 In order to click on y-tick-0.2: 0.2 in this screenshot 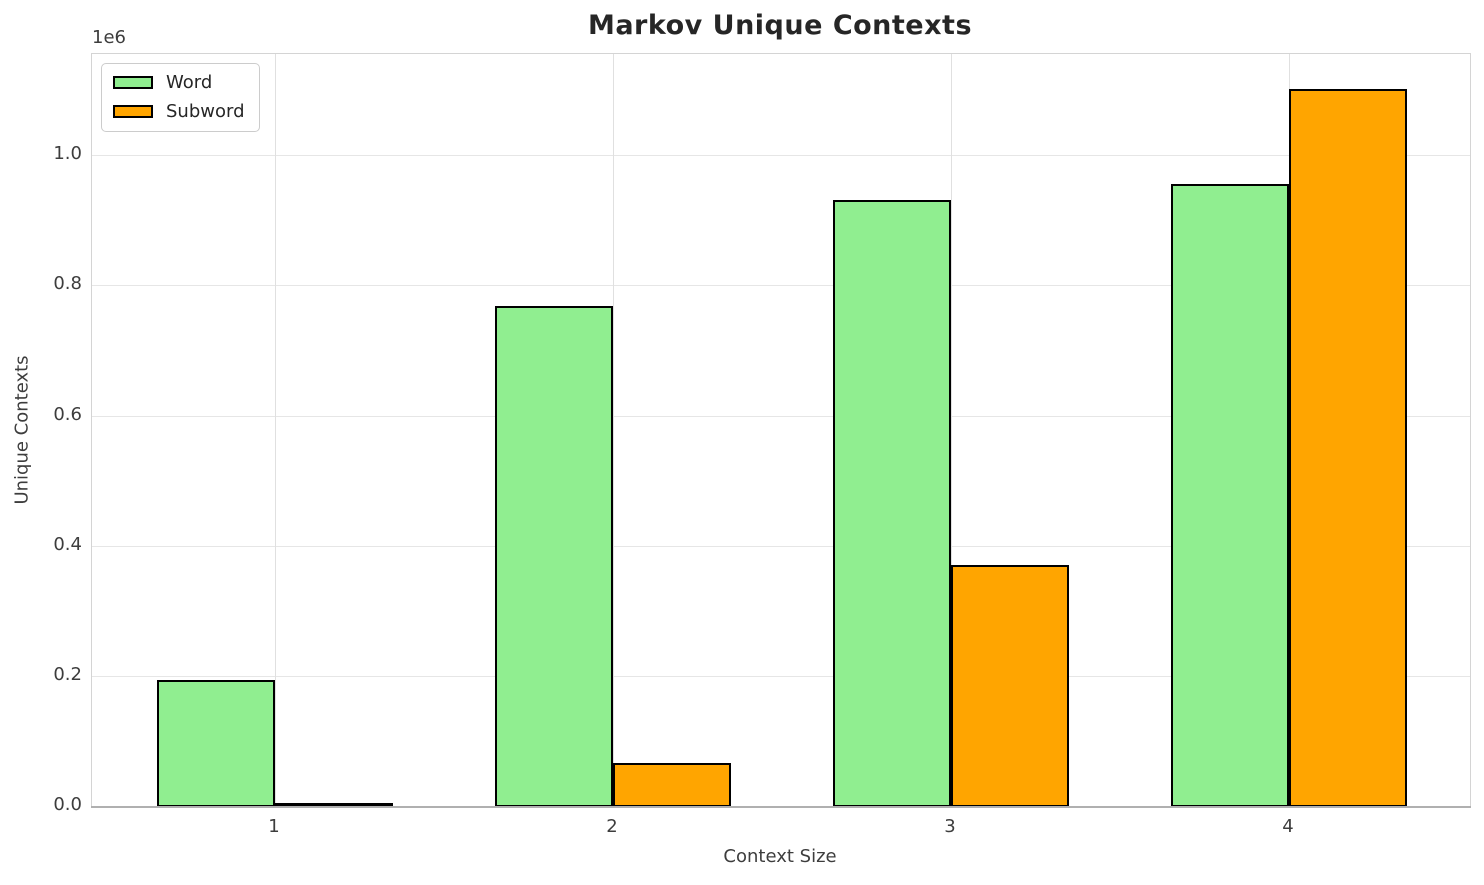, I will do `click(67, 674)`.